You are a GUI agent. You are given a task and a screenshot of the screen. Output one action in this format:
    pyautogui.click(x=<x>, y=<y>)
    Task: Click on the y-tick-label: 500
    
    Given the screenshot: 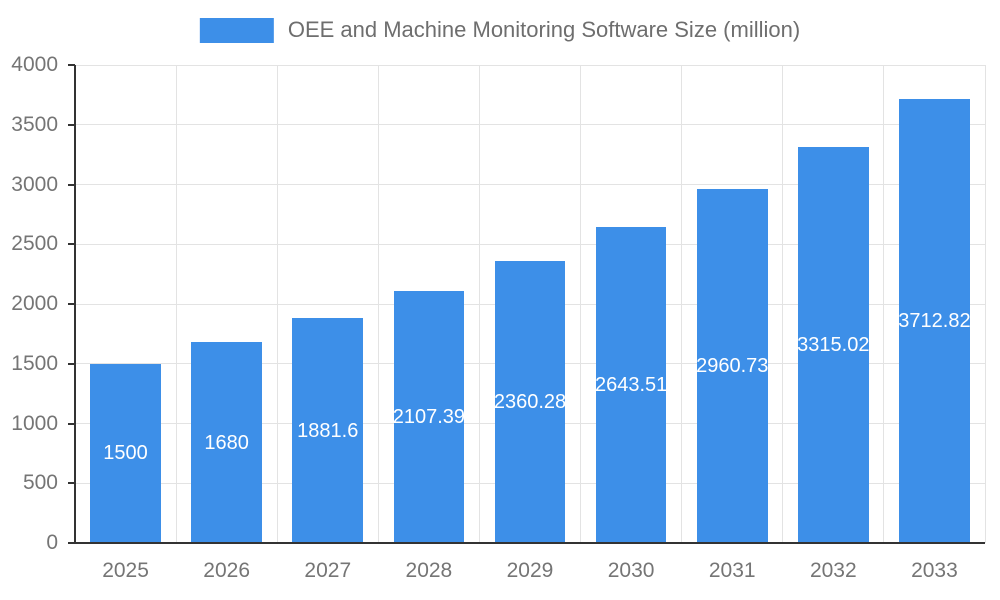 What is the action you would take?
    pyautogui.click(x=40, y=483)
    